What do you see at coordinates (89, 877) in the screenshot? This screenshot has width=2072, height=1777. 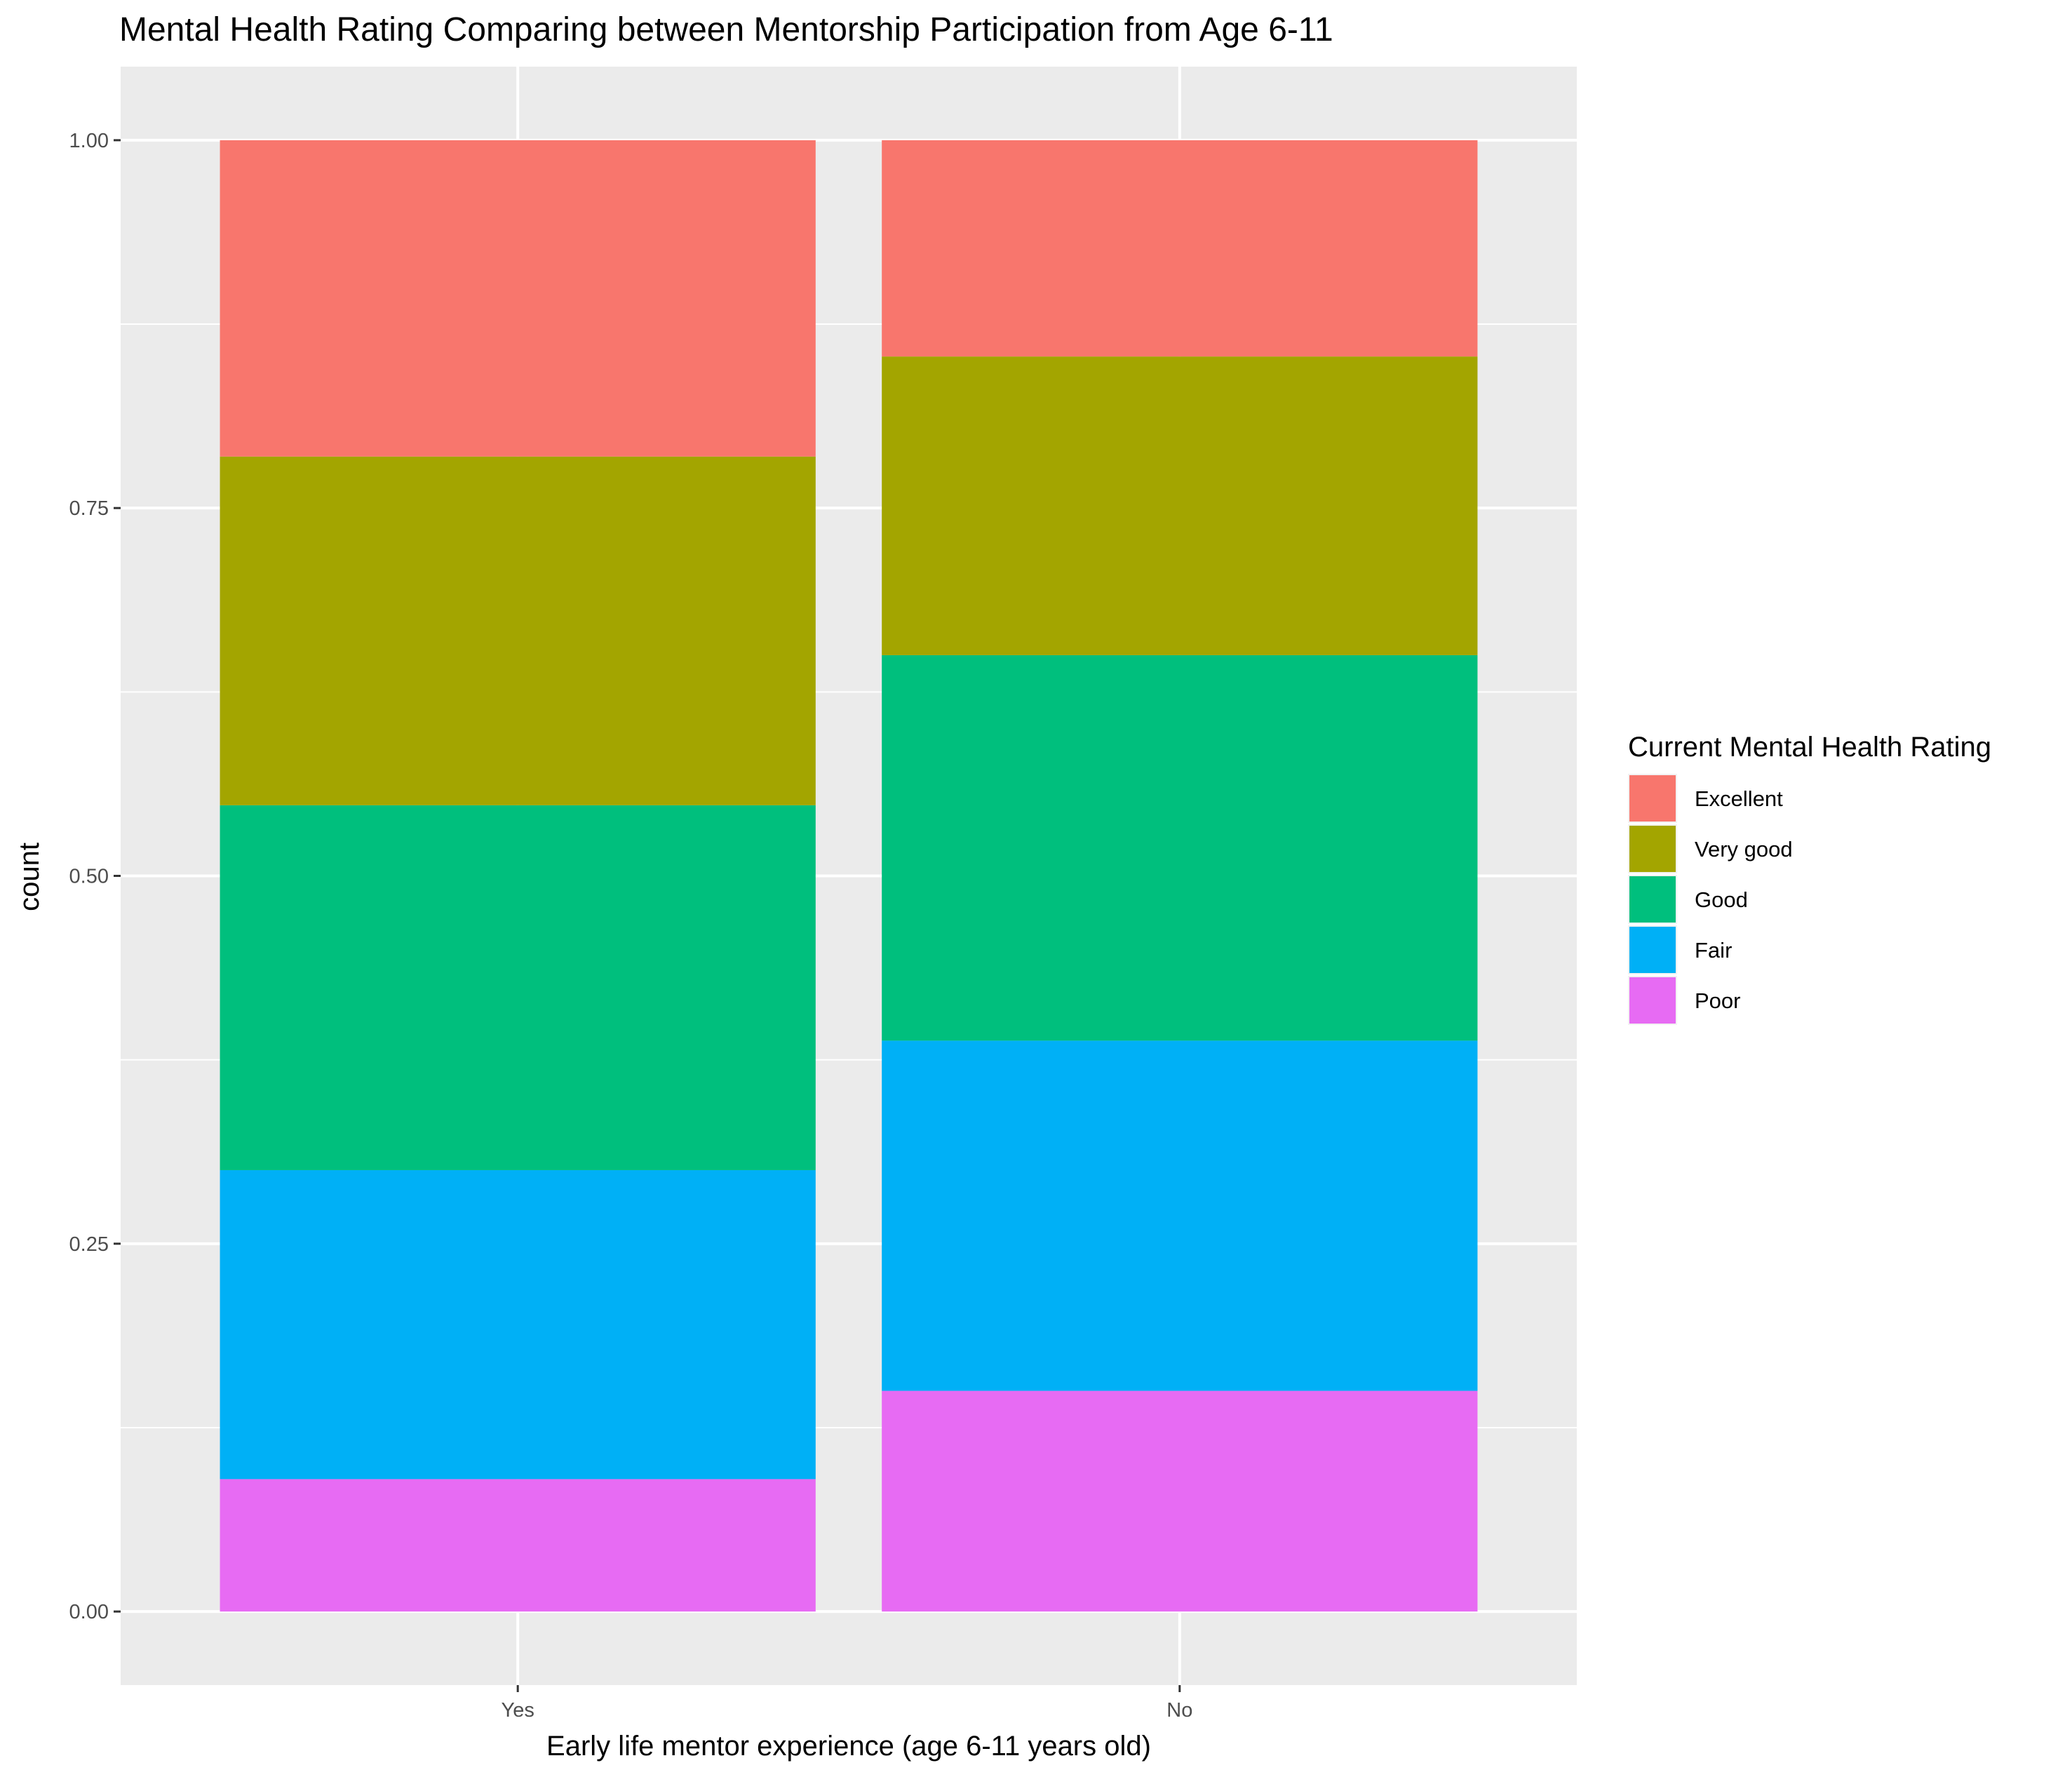 I see `y-tick-label: 0.50` at bounding box center [89, 877].